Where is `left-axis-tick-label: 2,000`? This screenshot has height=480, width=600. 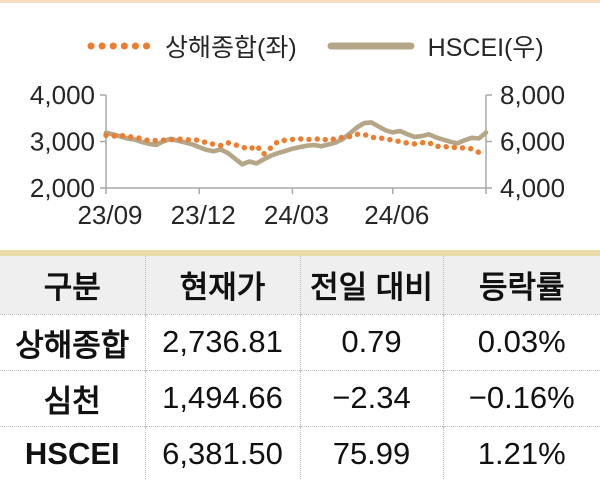 left-axis-tick-label: 2,000 is located at coordinates (62, 188).